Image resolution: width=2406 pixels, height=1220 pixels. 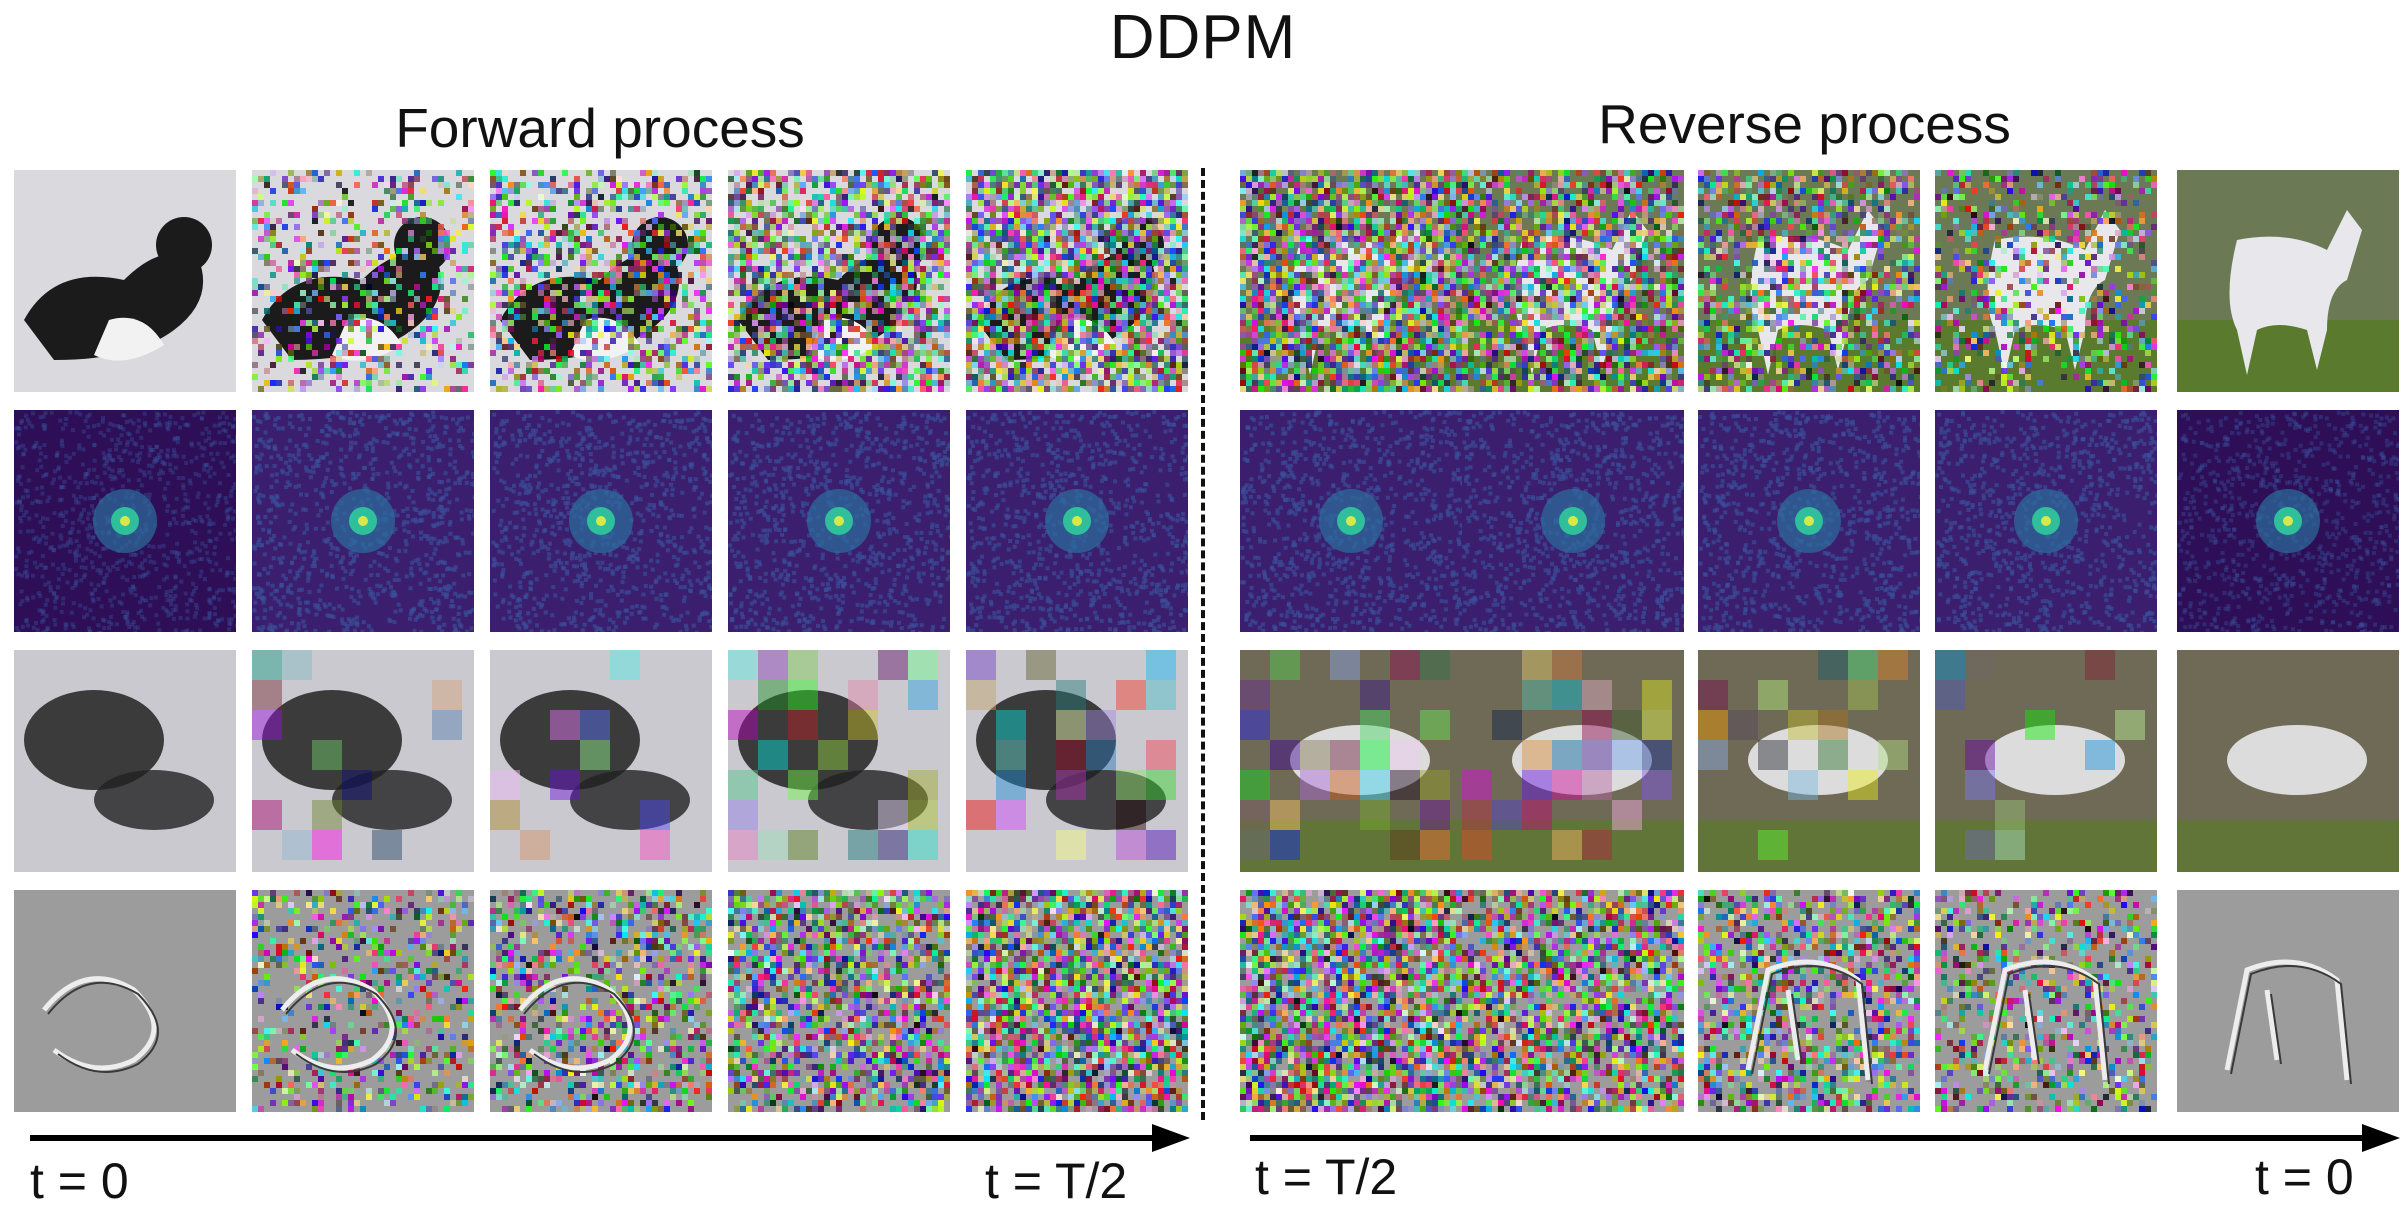 I want to click on reverse-process-title: Reverse process, so click(x=1804, y=124).